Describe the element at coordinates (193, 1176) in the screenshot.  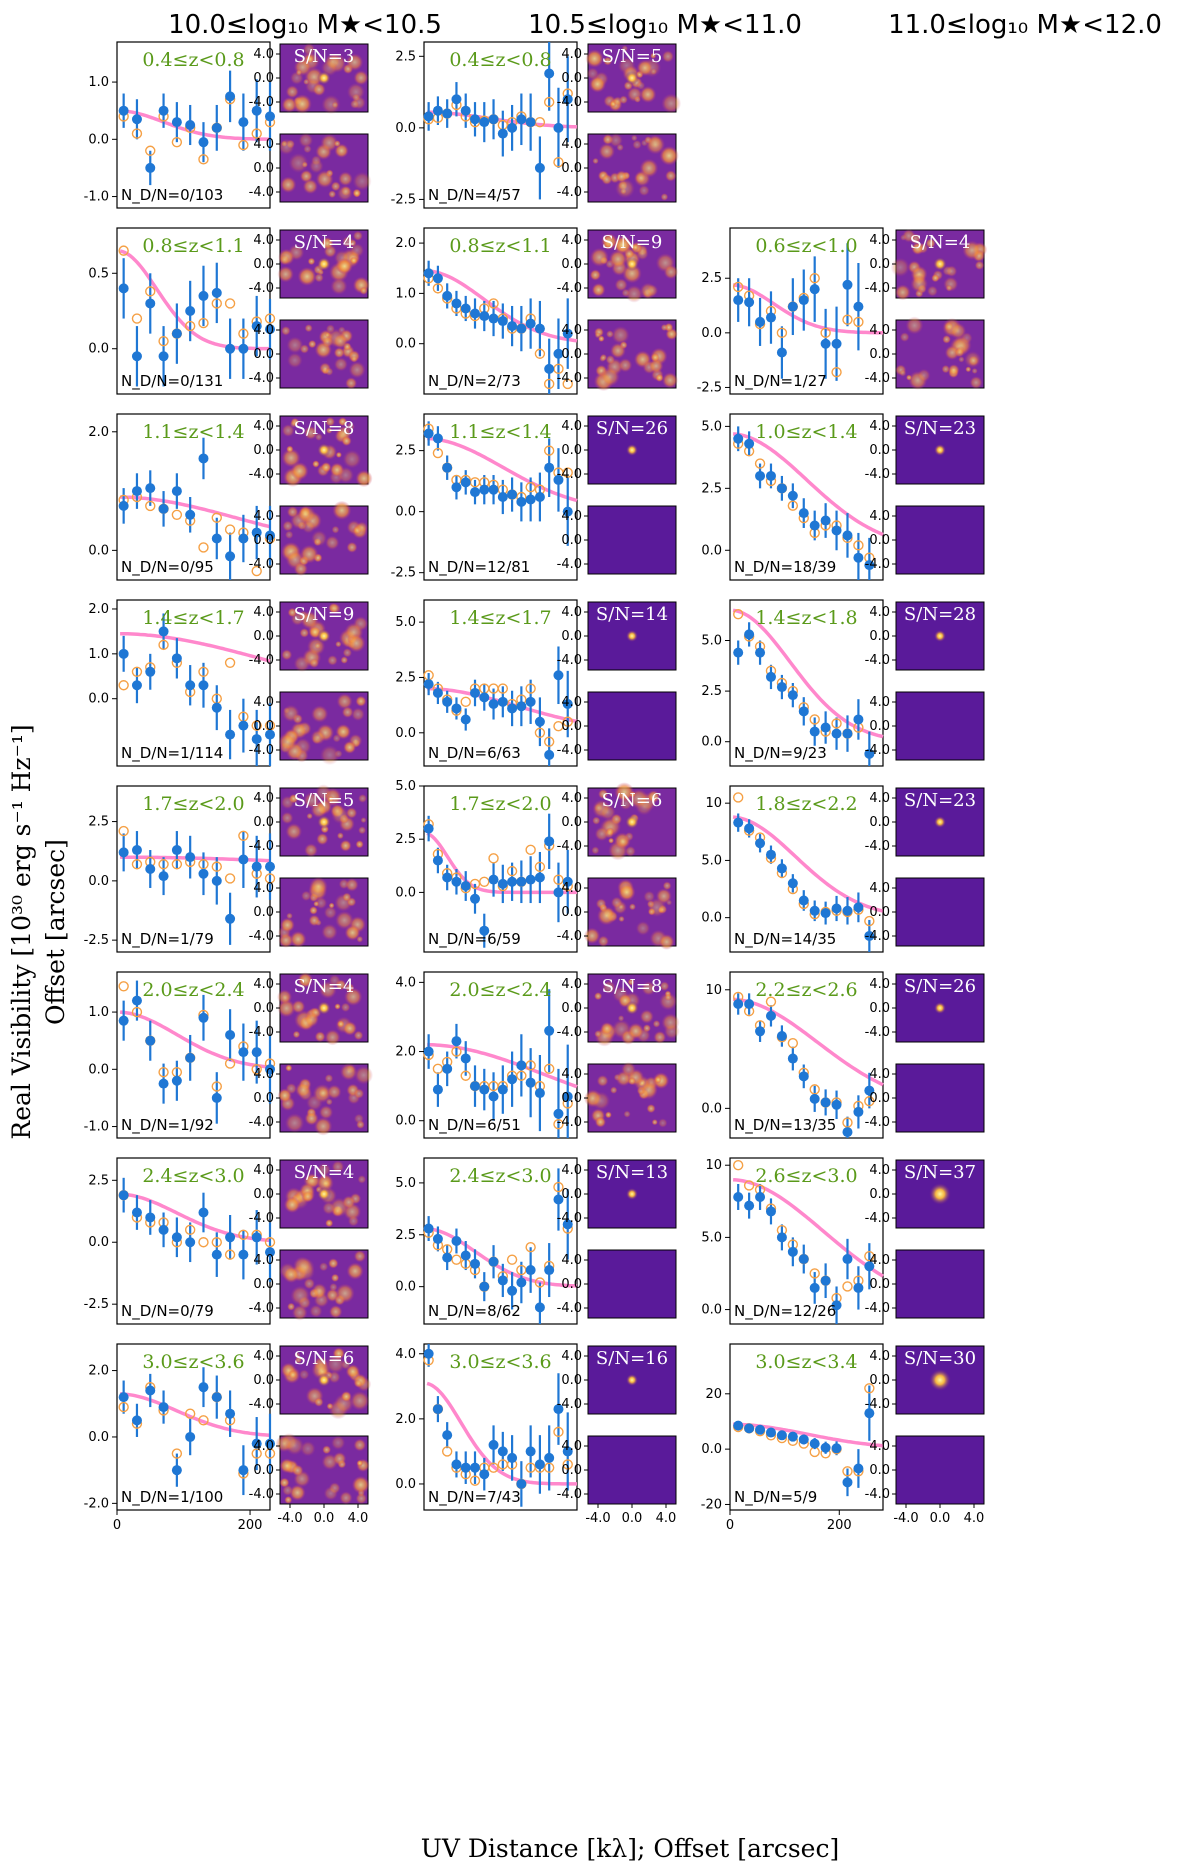
I see `panel-redshift-label: 2.4≤z<3.0` at that location.